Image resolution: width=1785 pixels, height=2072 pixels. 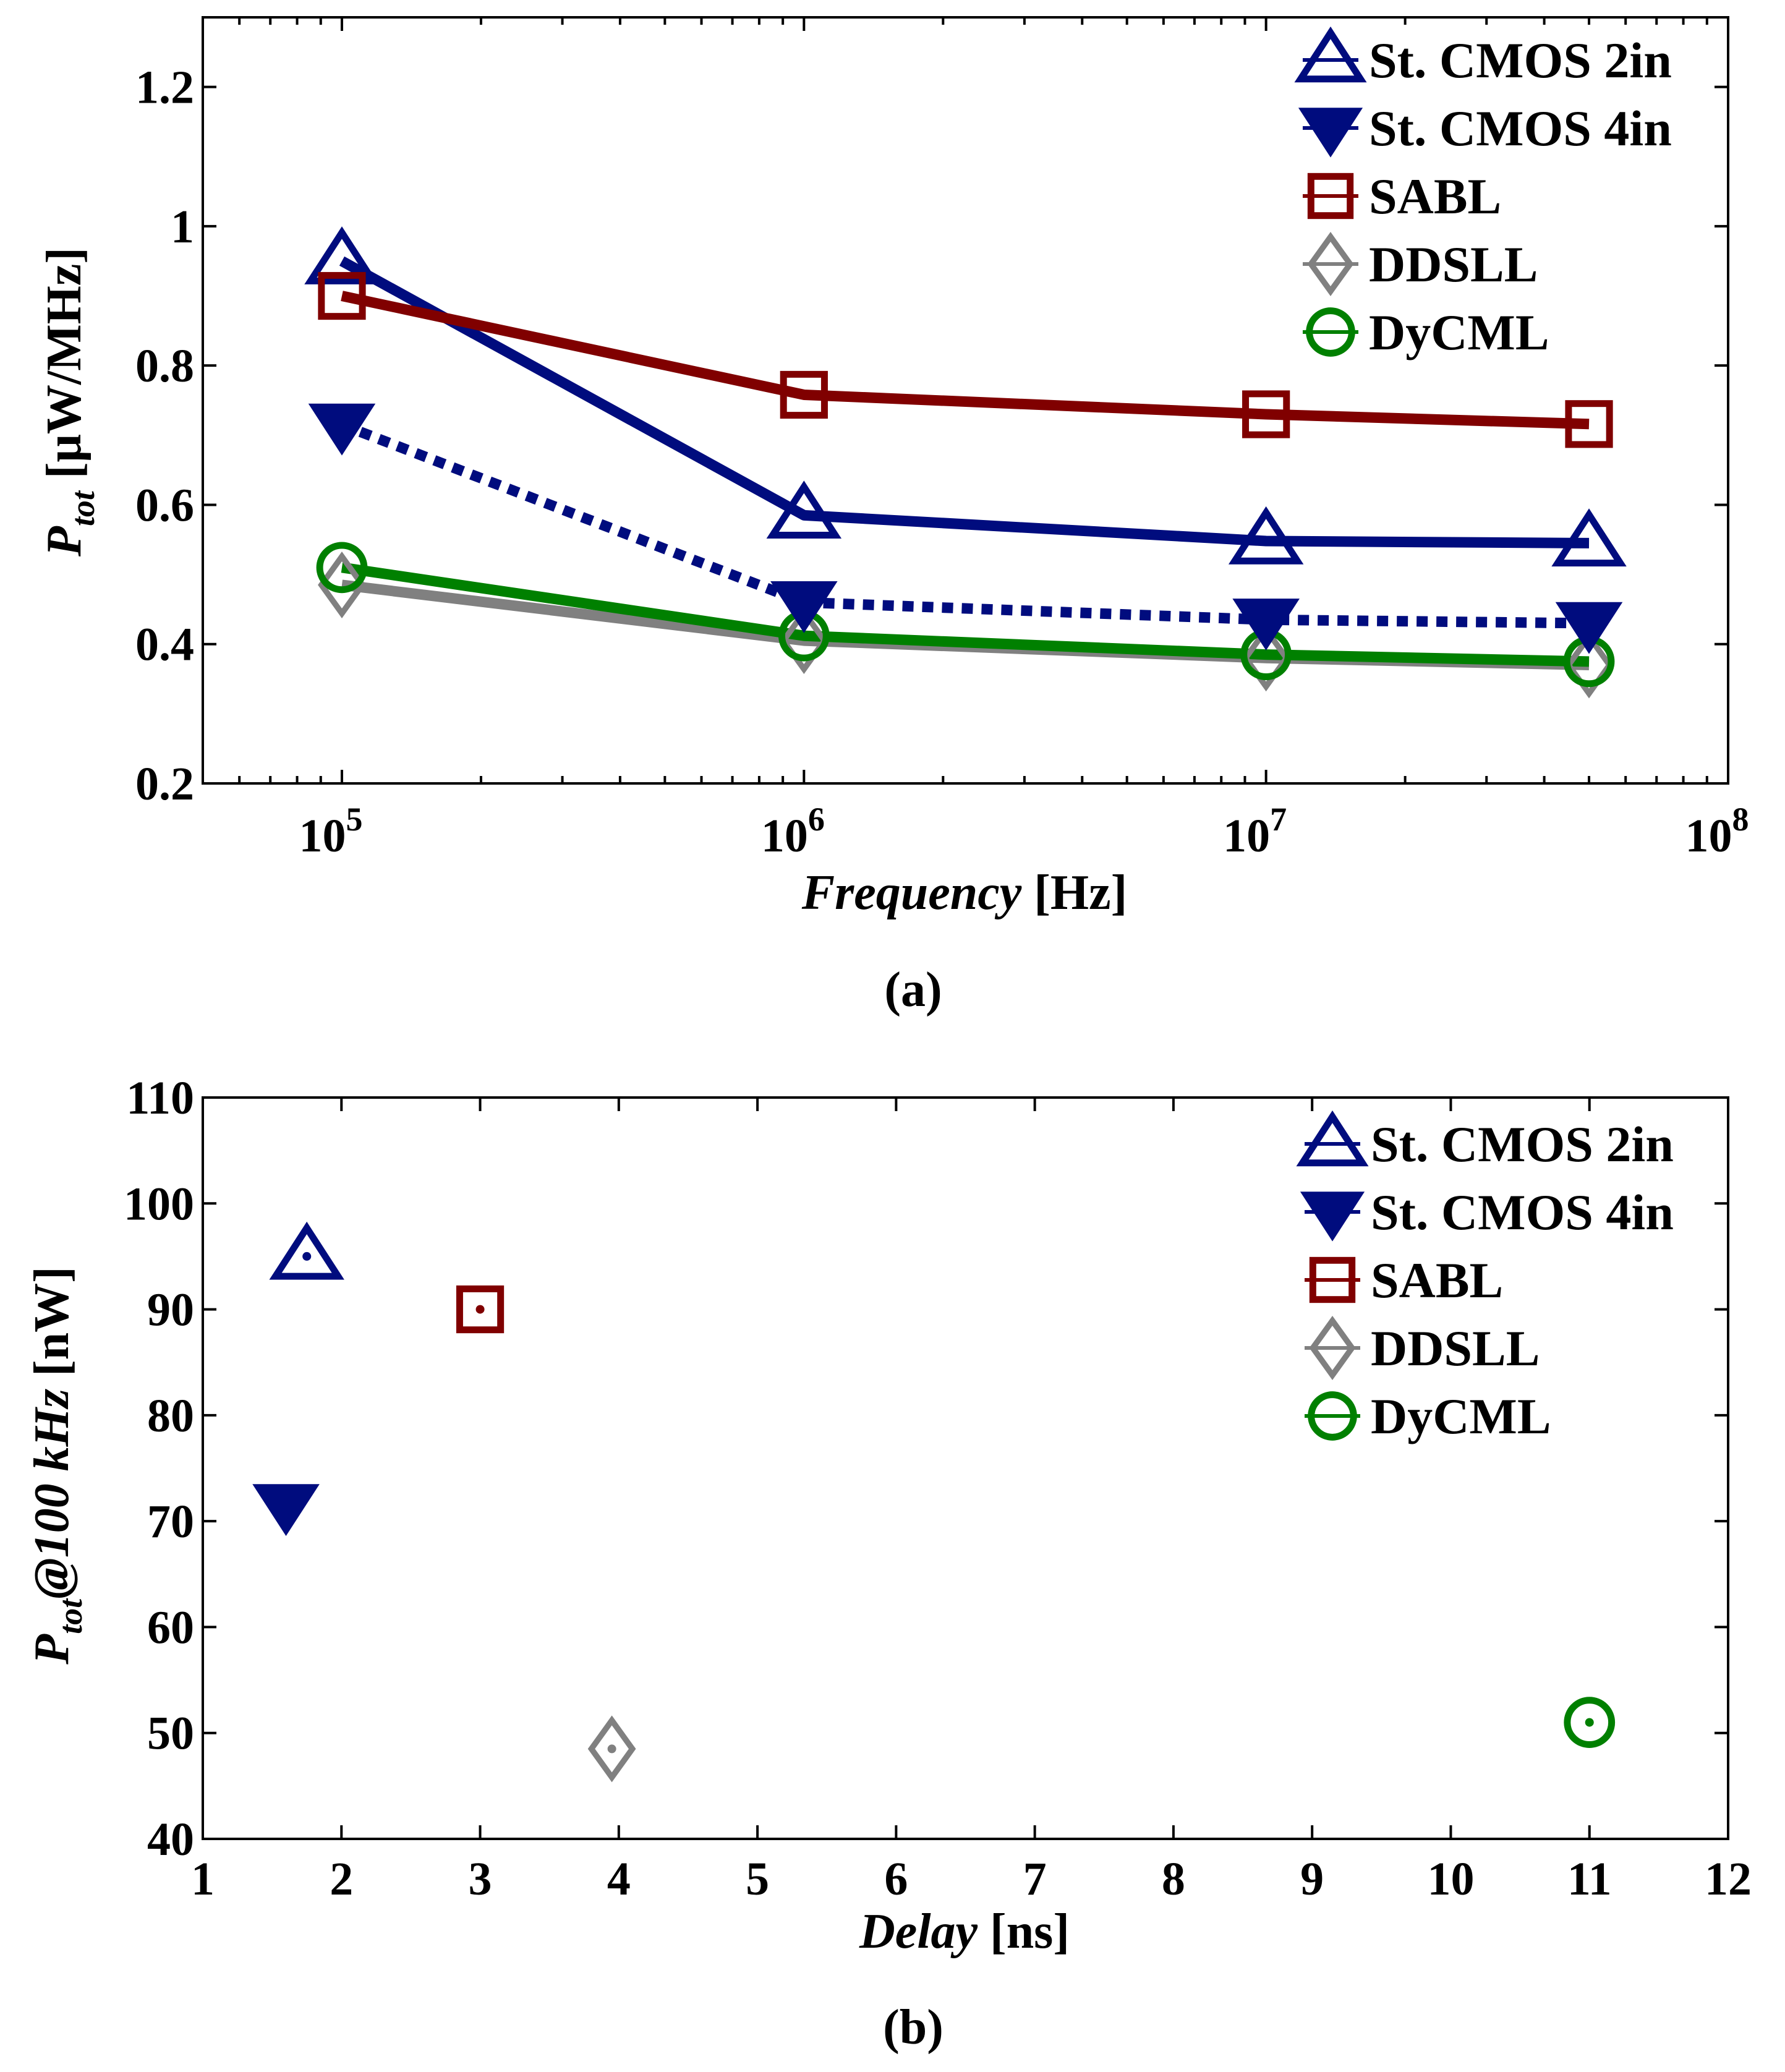 What do you see at coordinates (965, 615) in the screenshot?
I see `panel-a-series-line-dycml` at bounding box center [965, 615].